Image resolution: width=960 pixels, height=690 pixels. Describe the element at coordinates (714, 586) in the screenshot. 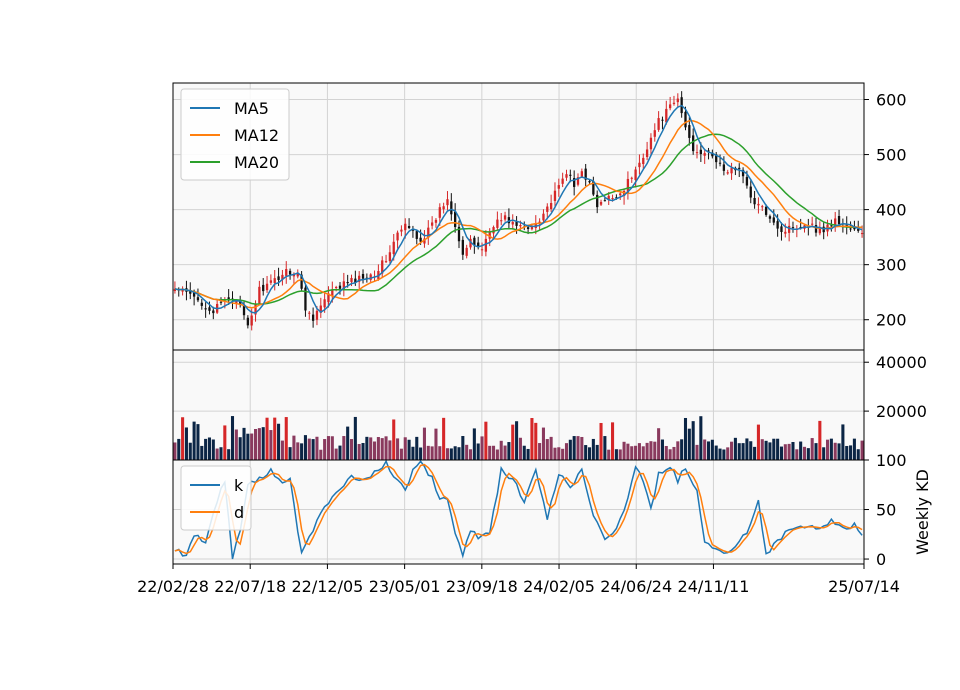

I see `x-tick-label: 24/11/11` at that location.